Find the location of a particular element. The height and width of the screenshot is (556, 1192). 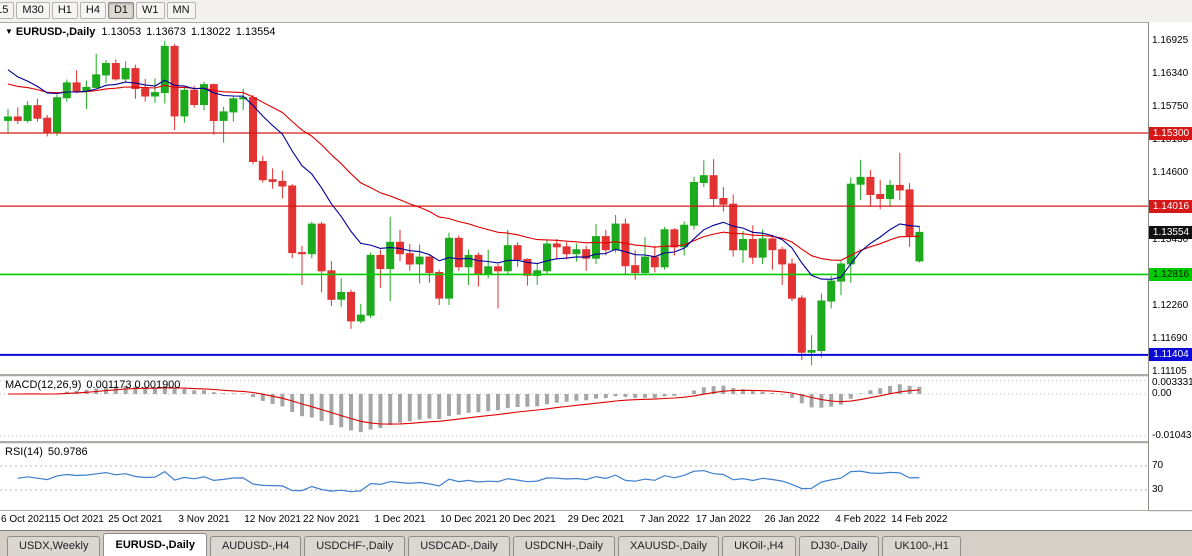

date-axis-label: 7 Jan 2022 is located at coordinates (664, 519).